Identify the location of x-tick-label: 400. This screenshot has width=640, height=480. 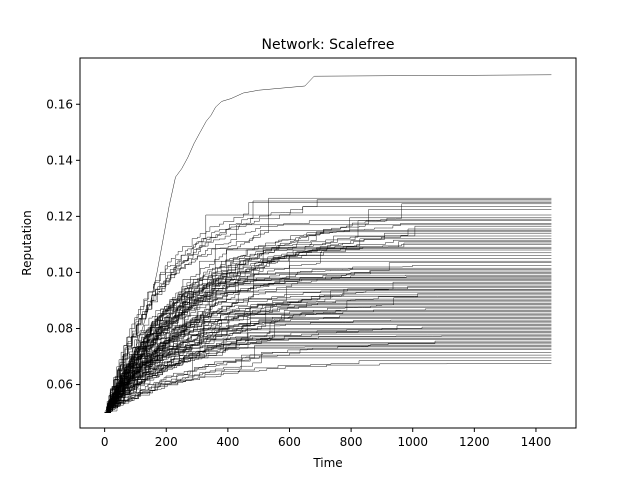
(227, 442).